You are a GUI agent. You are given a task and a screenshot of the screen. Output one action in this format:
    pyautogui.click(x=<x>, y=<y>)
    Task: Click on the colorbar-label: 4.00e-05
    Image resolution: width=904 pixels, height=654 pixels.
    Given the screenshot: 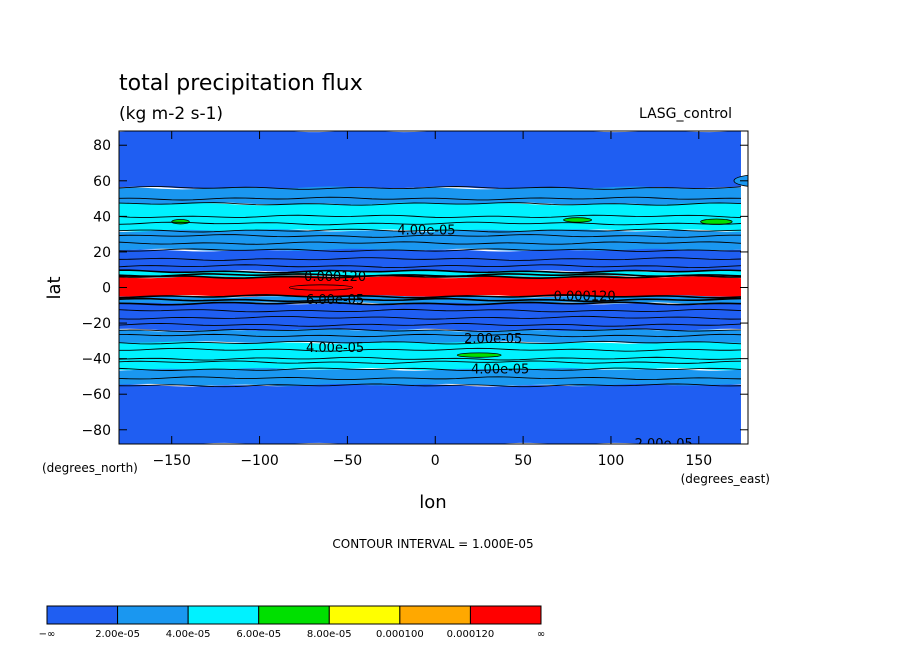 What is the action you would take?
    pyautogui.click(x=188, y=634)
    